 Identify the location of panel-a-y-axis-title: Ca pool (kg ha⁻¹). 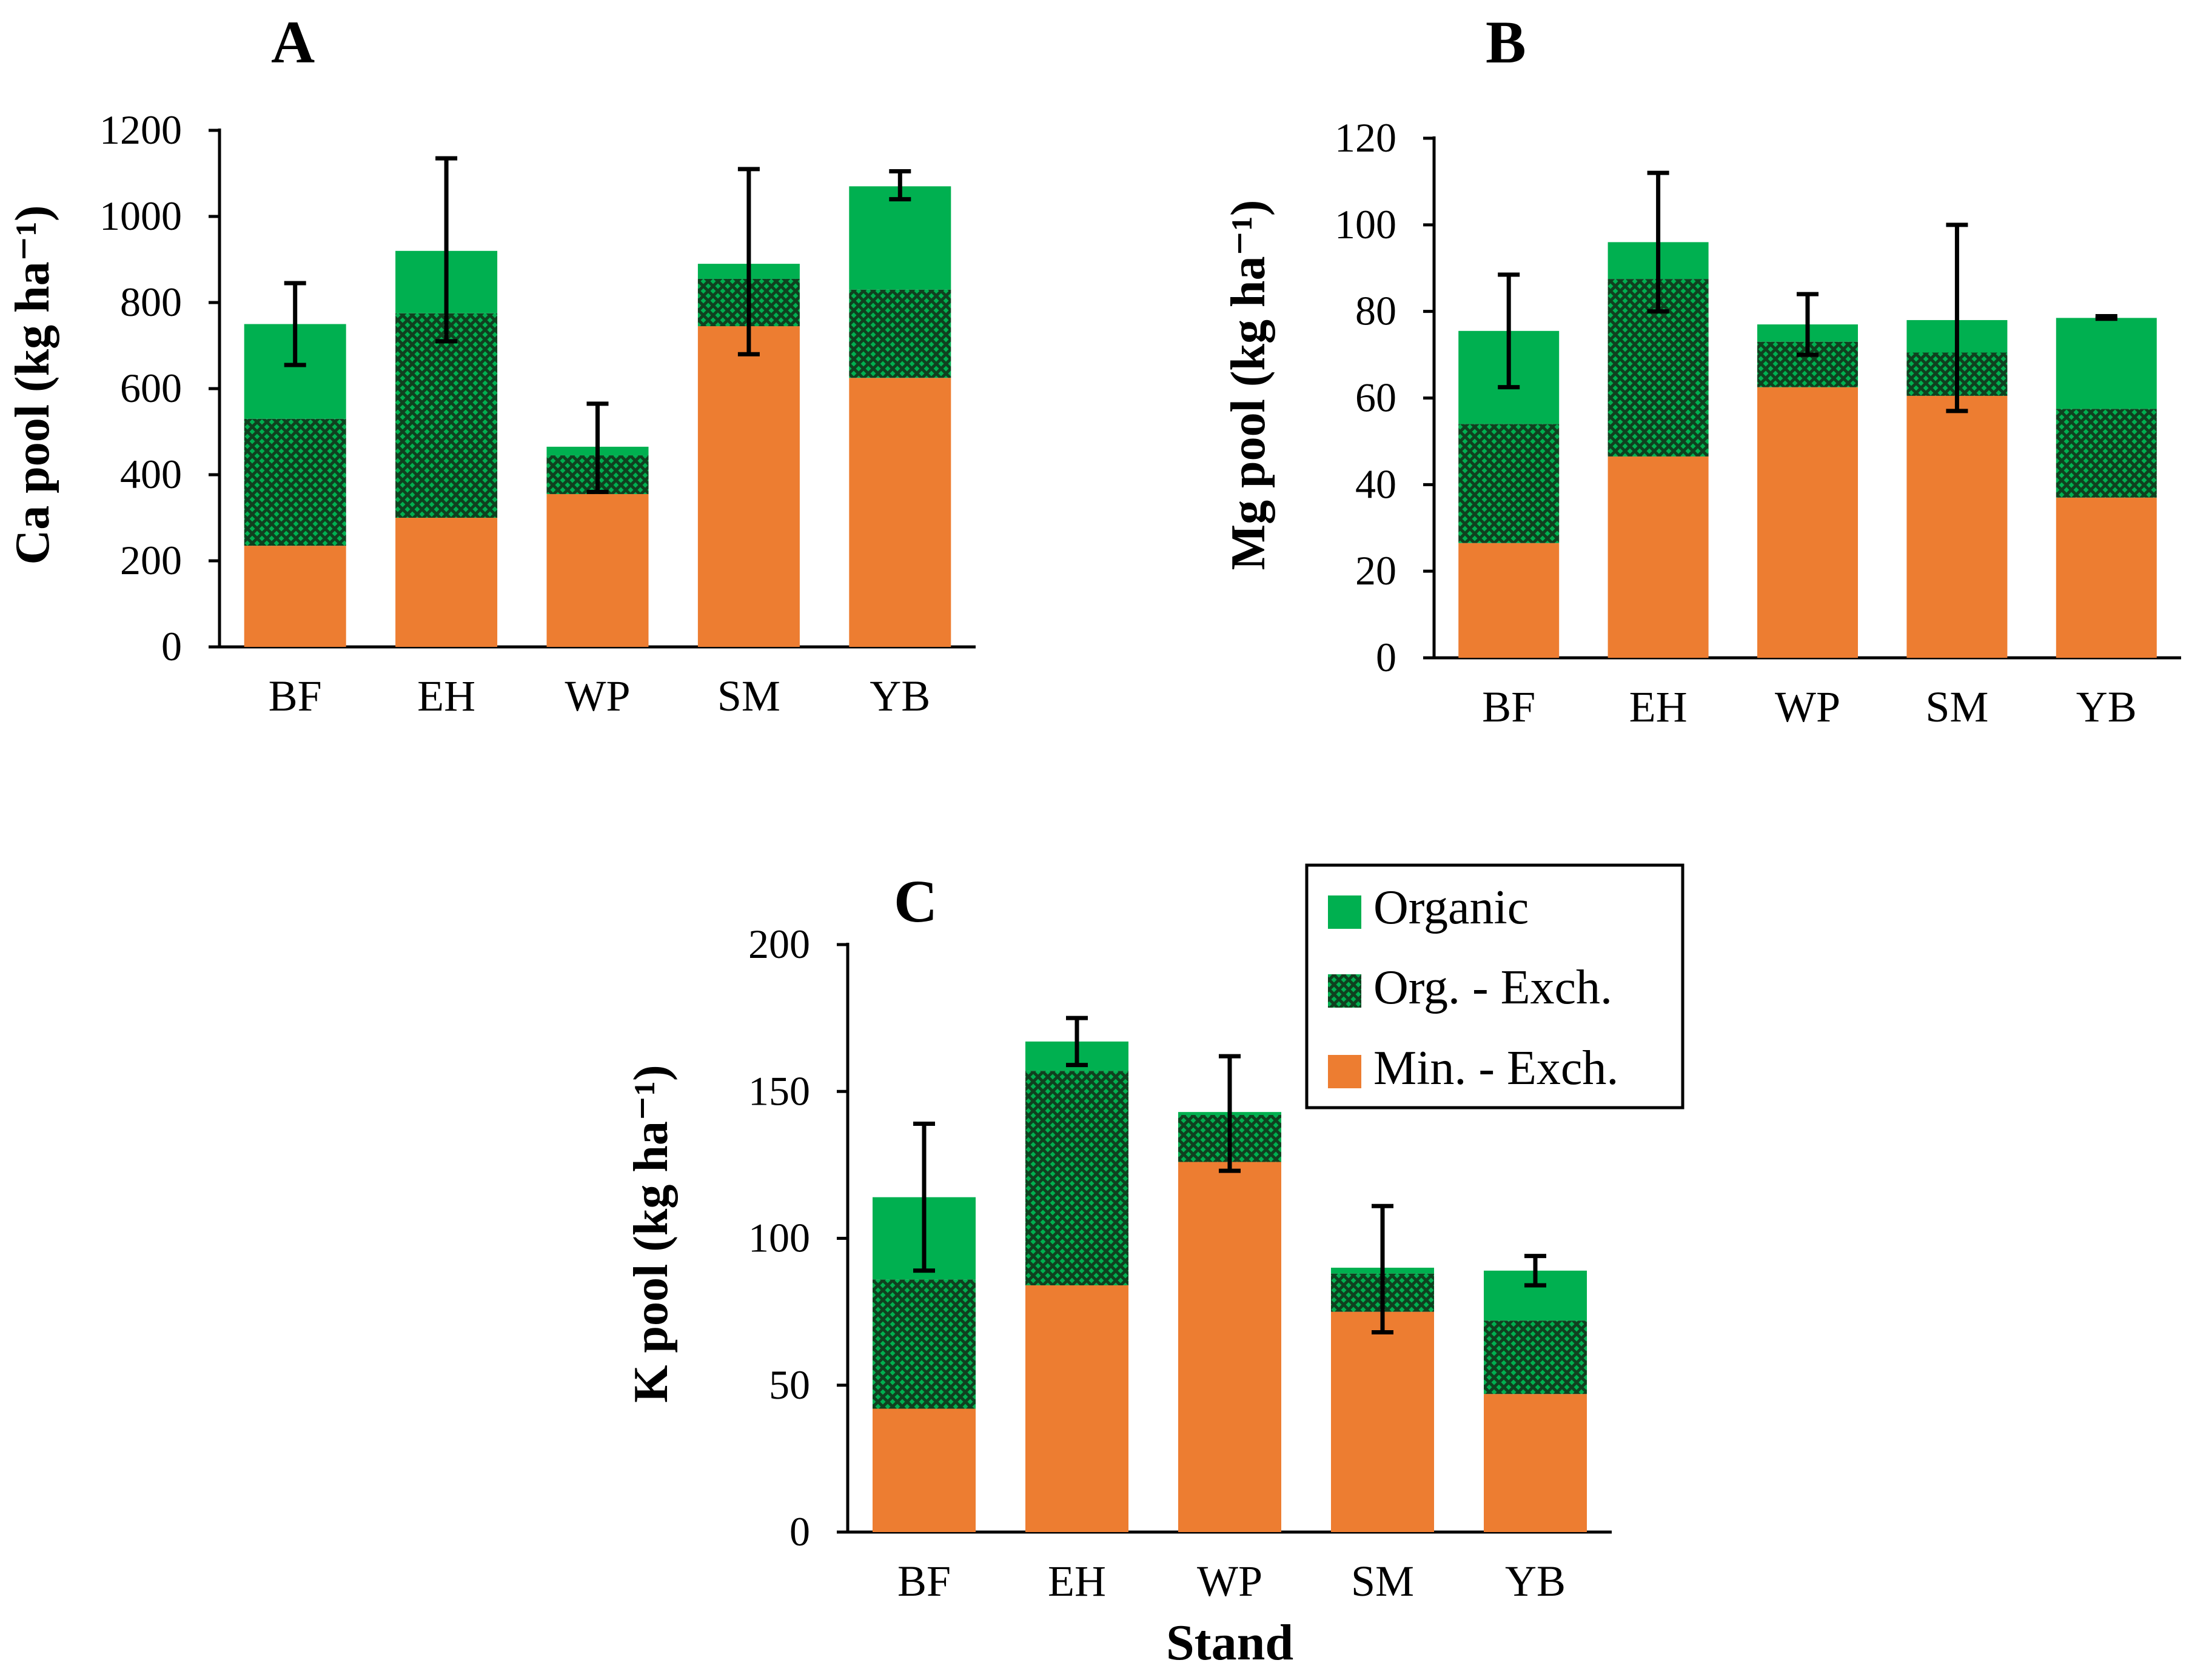
(32, 385).